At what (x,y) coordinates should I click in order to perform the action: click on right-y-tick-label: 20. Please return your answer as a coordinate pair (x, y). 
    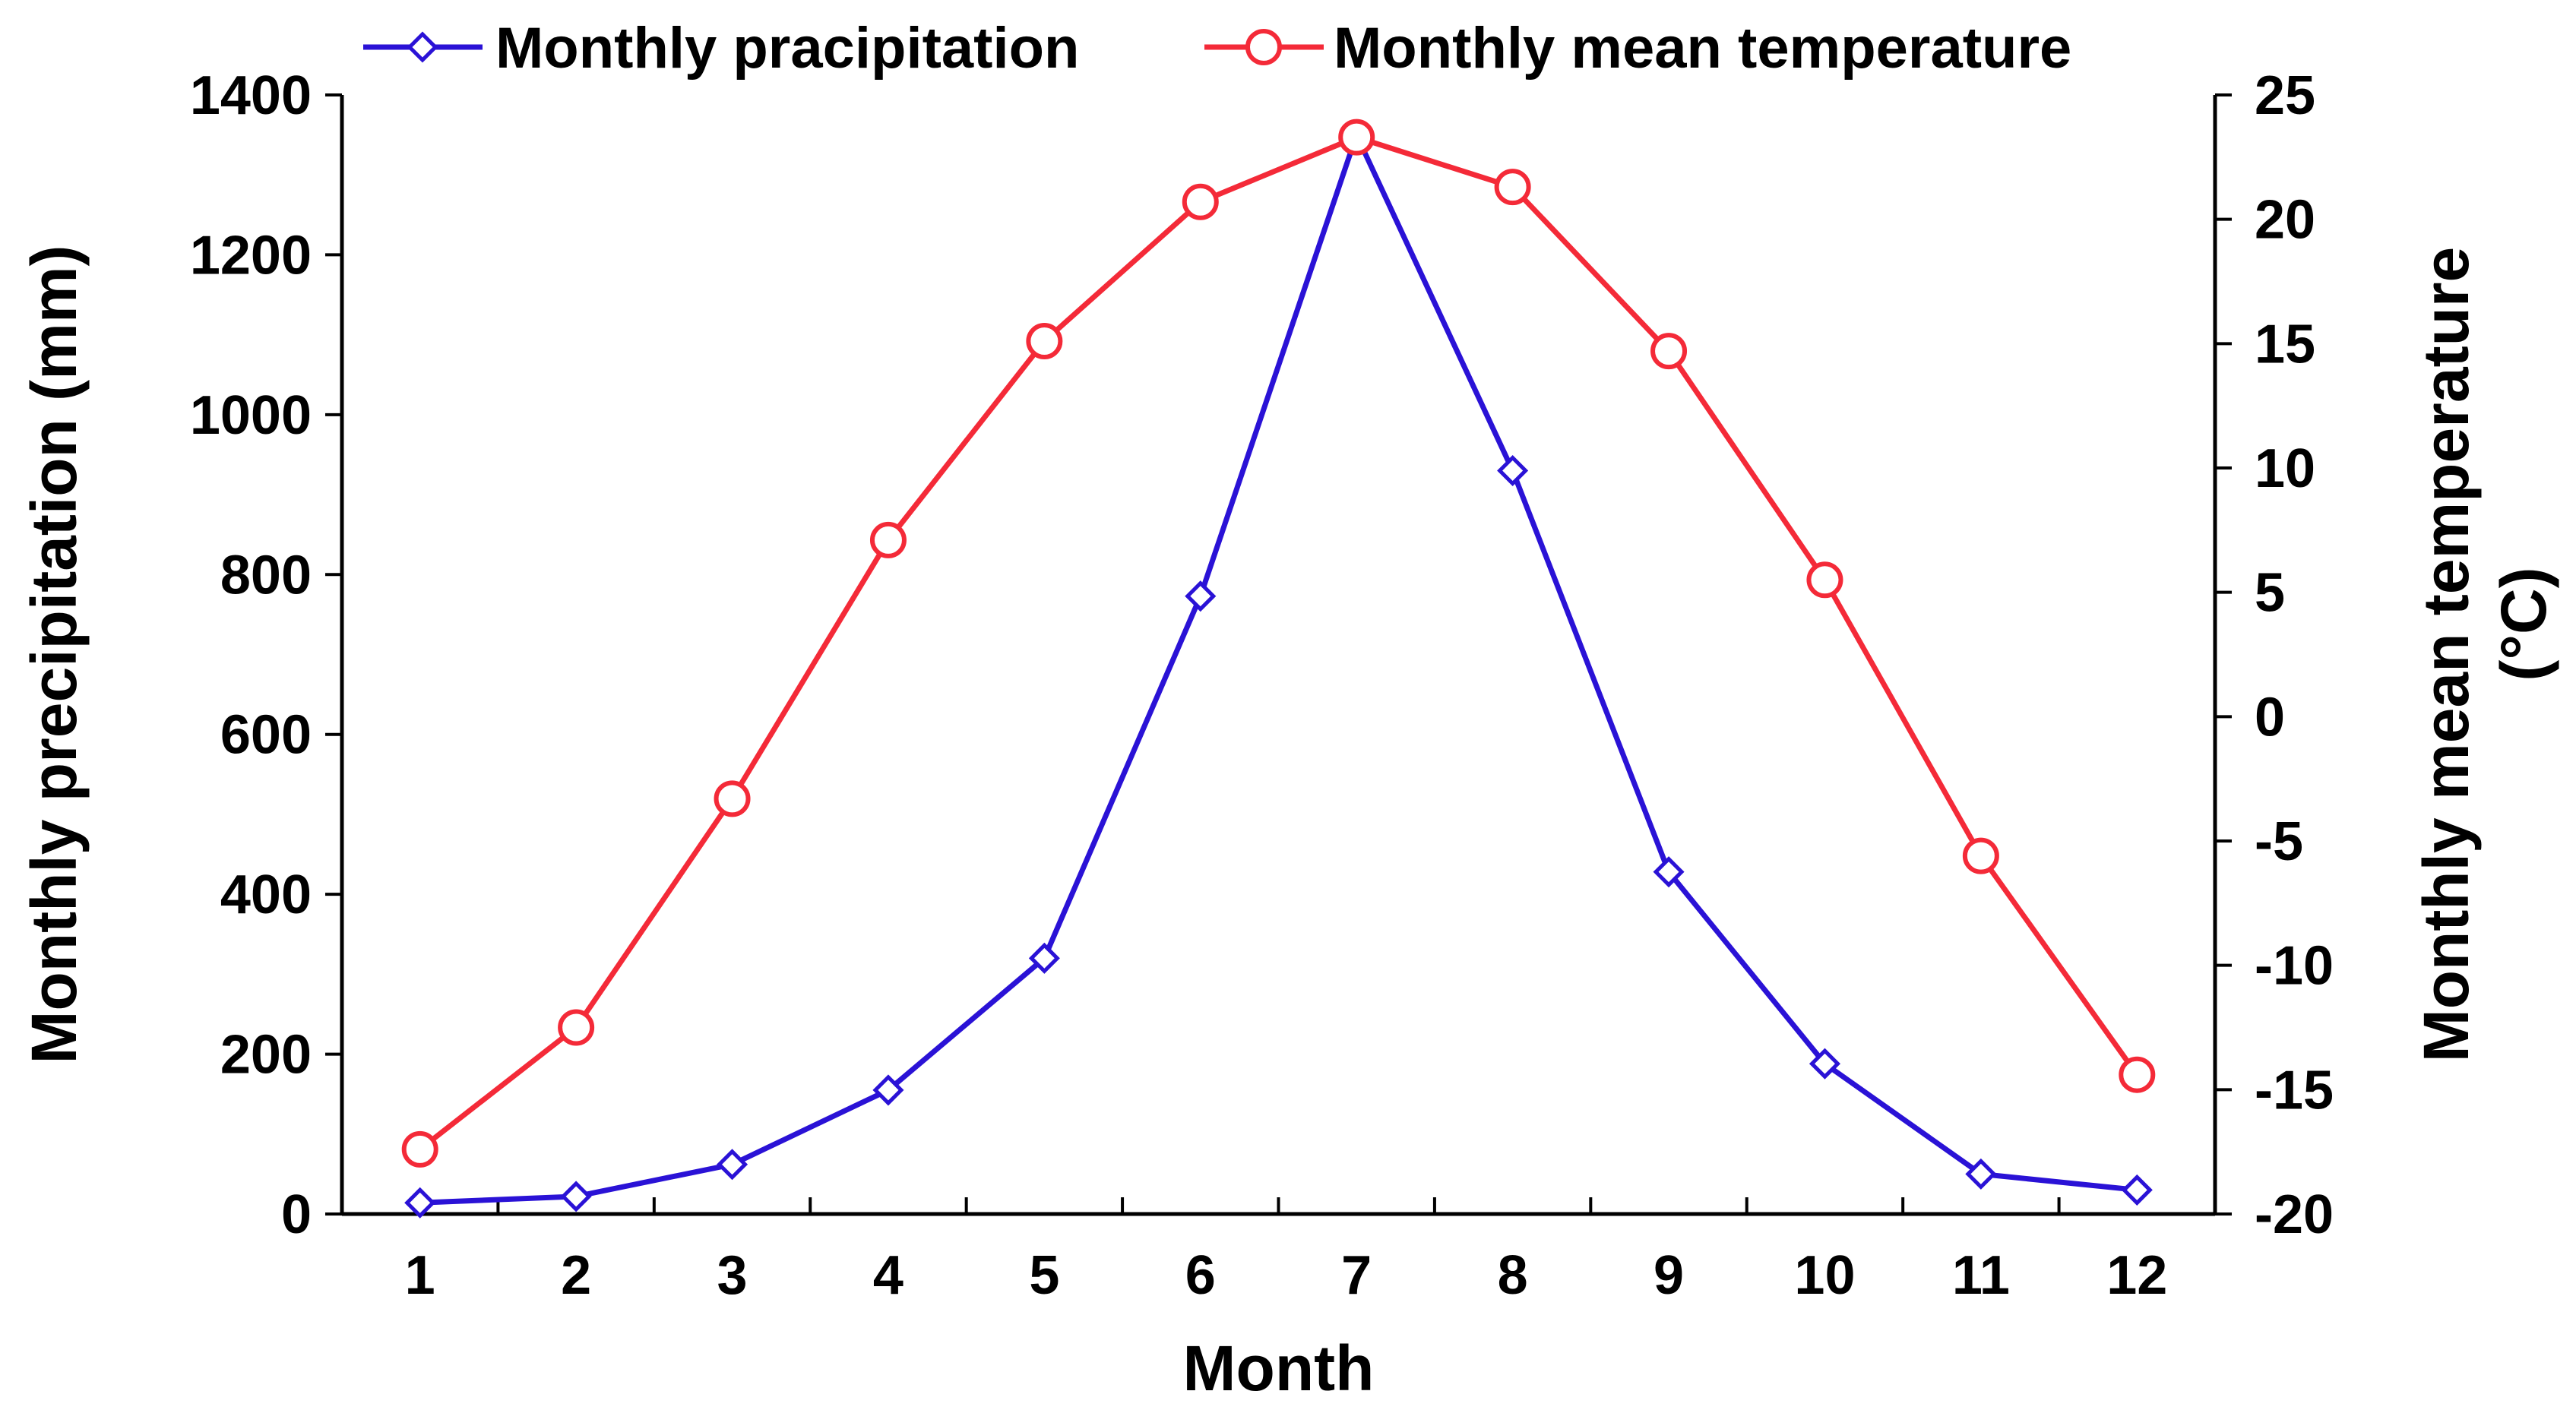
    Looking at the image, I should click on (2285, 220).